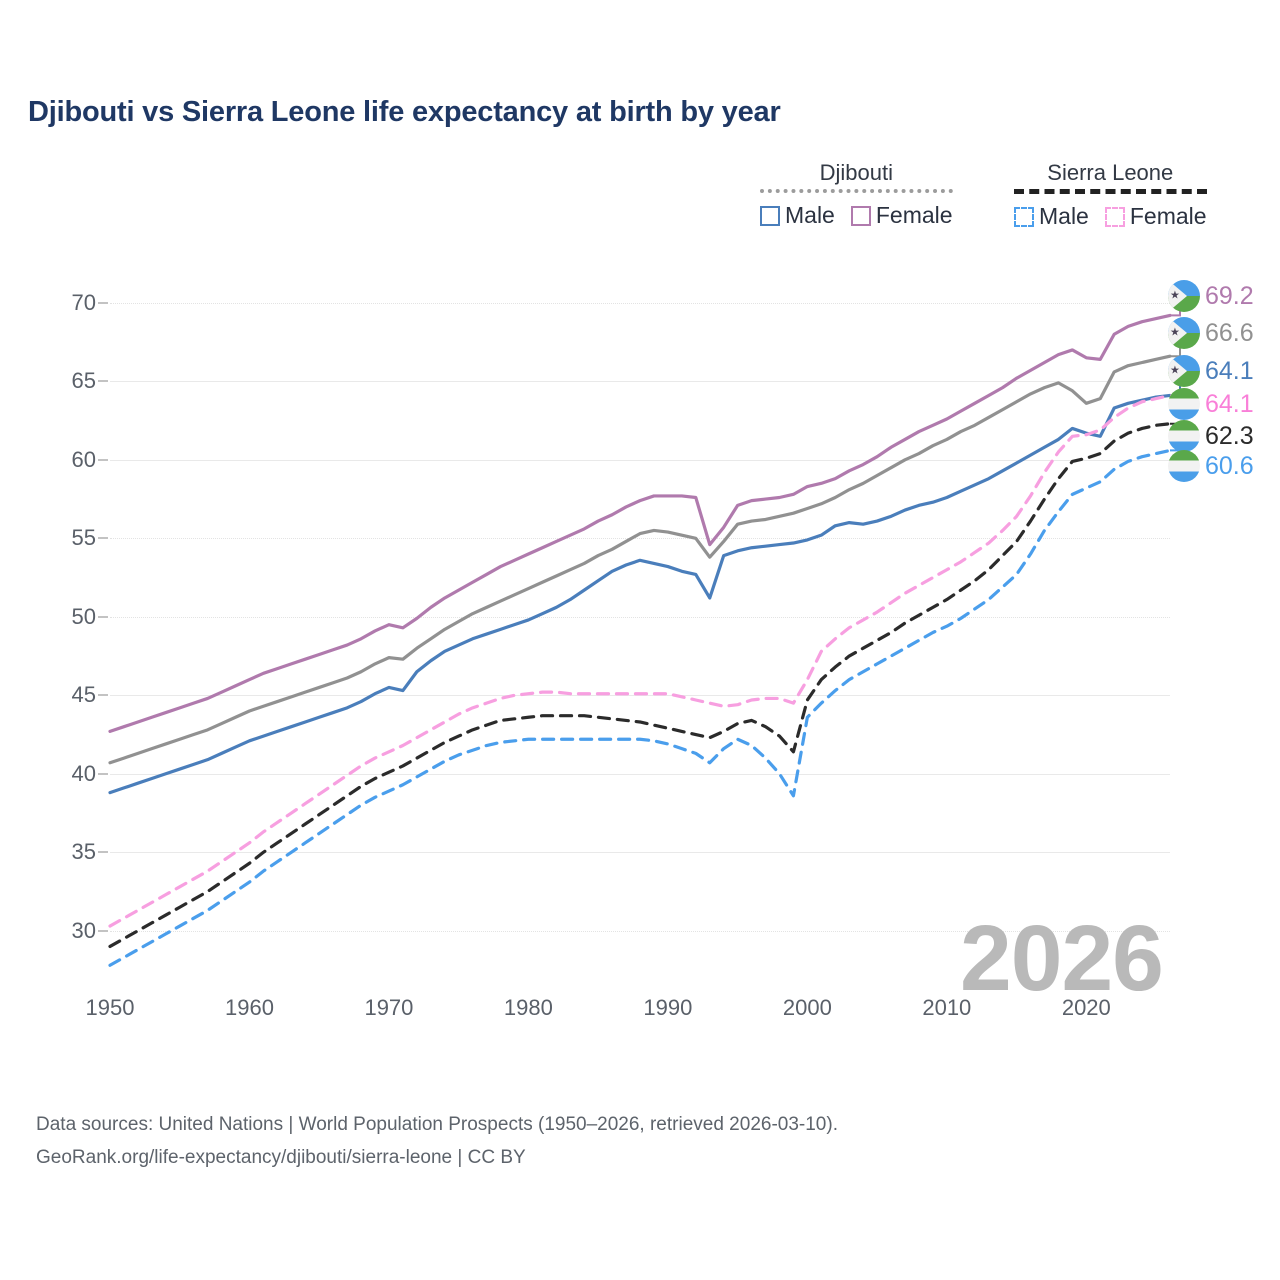 This screenshot has height=1280, width=1280. What do you see at coordinates (1114, 216) in the screenshot?
I see `legend-swatch-sierra-leone-female` at bounding box center [1114, 216].